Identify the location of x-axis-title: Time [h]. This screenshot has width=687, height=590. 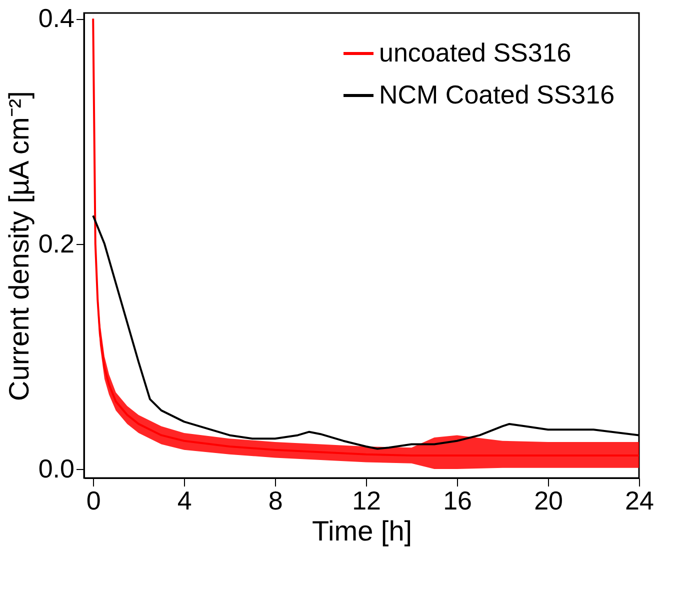
(362, 531).